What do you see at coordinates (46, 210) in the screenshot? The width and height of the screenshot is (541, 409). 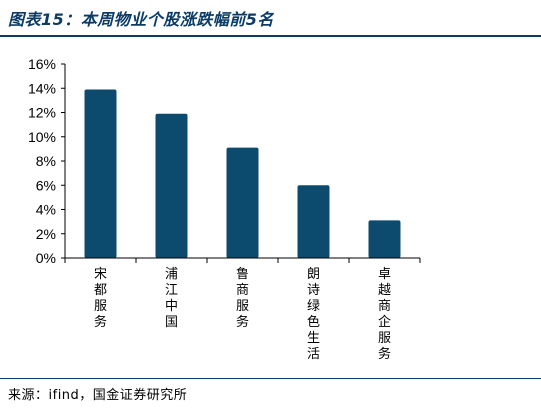 I see `y-tick-label: 4%` at bounding box center [46, 210].